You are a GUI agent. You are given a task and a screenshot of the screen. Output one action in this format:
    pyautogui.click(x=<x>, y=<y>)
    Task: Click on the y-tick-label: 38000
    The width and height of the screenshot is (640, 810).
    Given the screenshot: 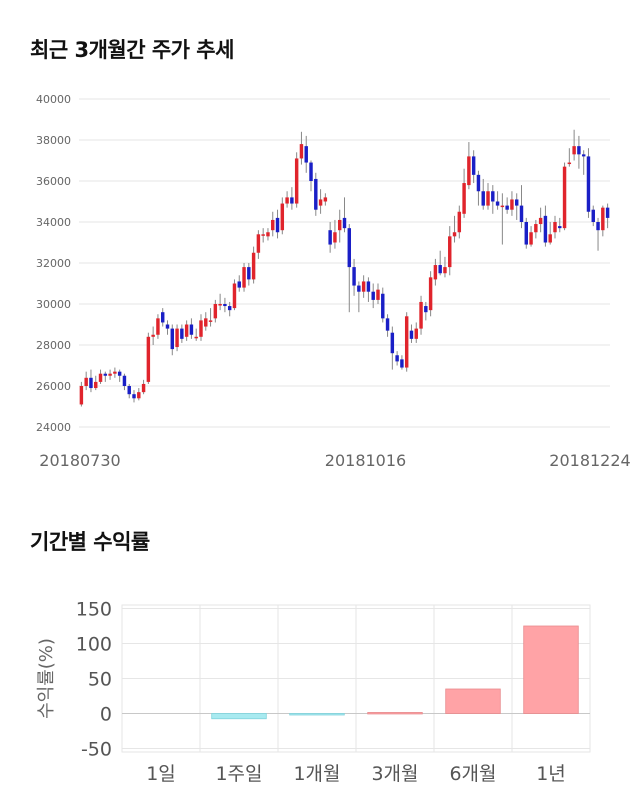 What is the action you would take?
    pyautogui.click(x=53, y=140)
    